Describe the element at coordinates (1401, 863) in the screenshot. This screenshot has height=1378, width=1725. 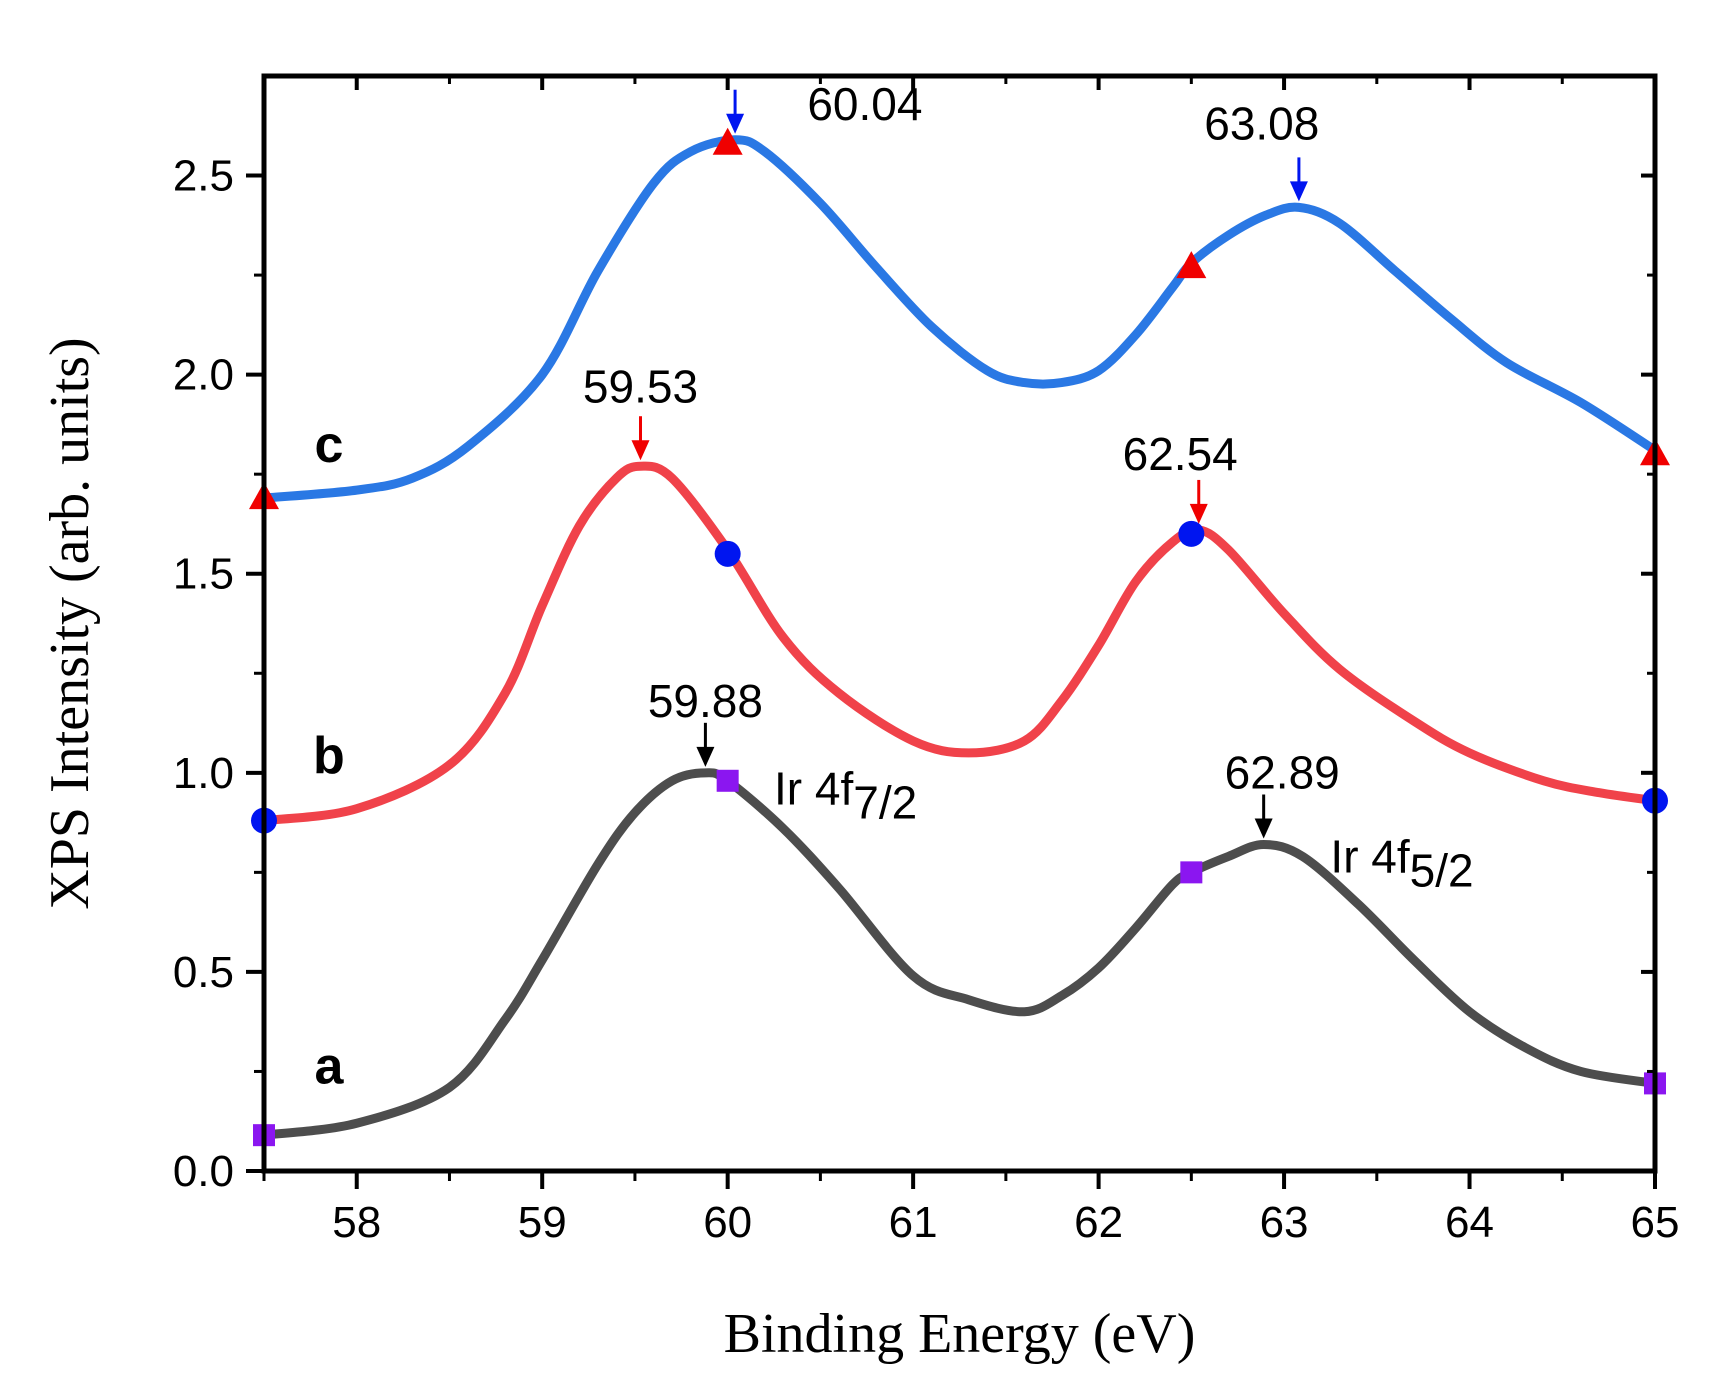
I see `orbital-annotation: Ir 4f5/2` at that location.